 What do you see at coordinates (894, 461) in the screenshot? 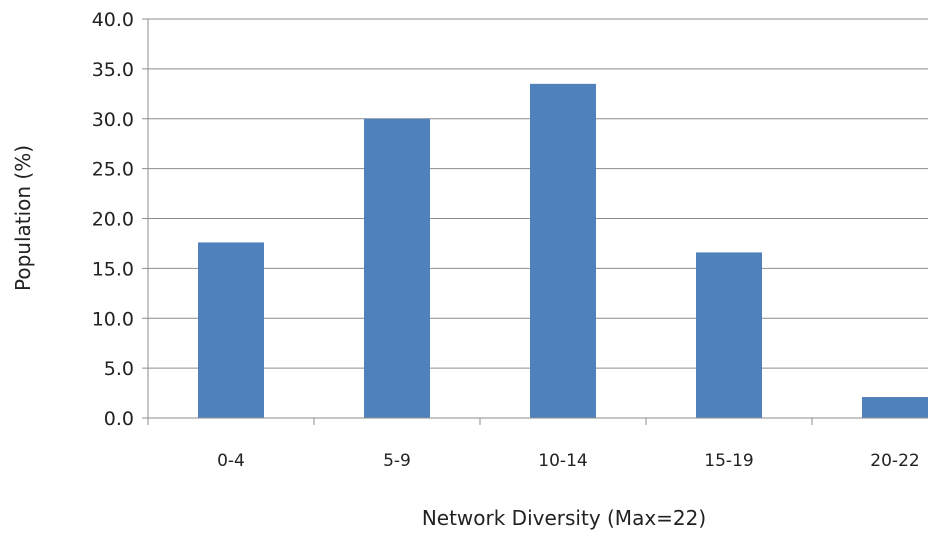
I see `x-tick-label: 20-22` at bounding box center [894, 461].